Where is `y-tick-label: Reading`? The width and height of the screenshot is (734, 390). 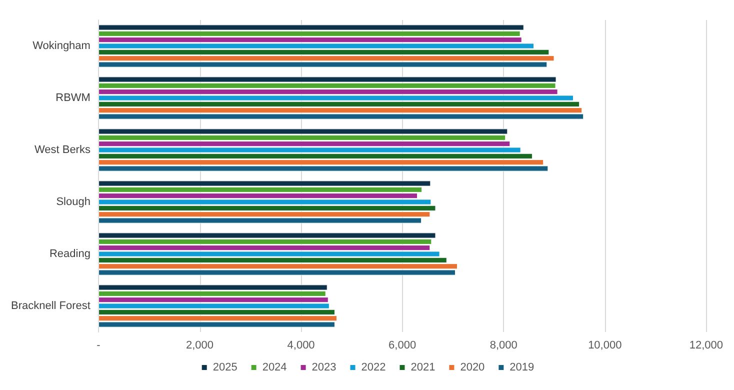 y-tick-label: Reading is located at coordinates (69, 254).